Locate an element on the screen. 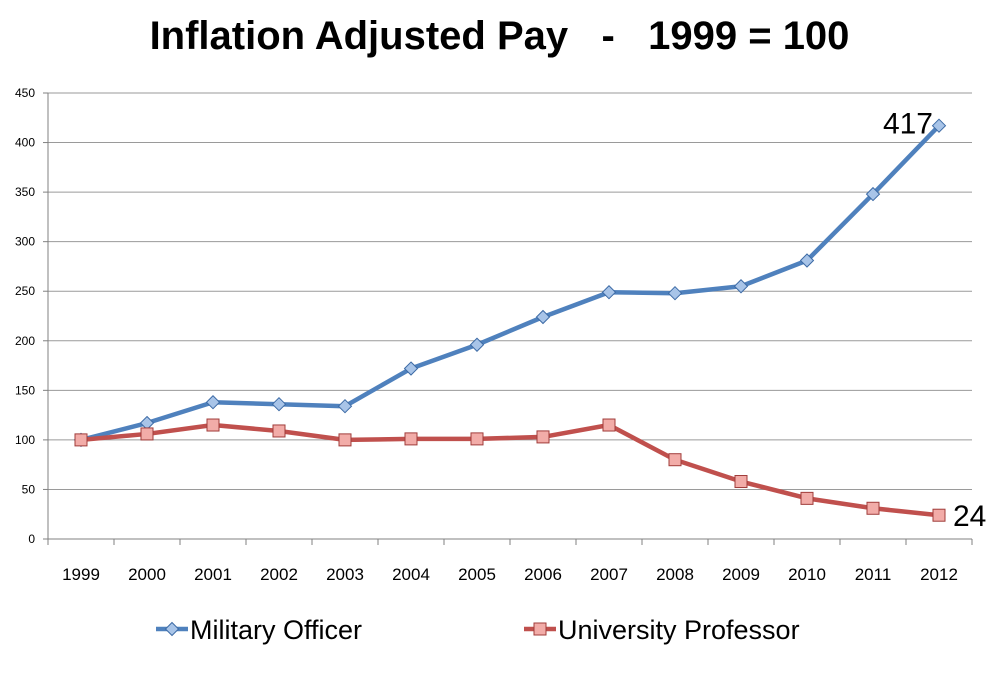  y-tick-label: 150 is located at coordinates (25, 390).